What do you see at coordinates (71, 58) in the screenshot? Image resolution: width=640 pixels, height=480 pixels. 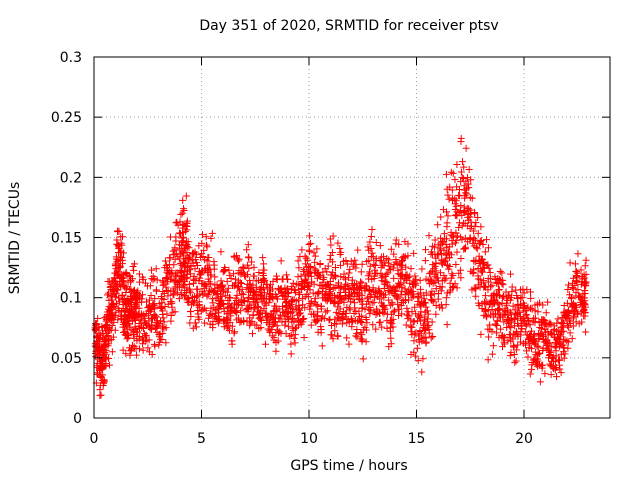 I see `y-tick-label: 0.3` at bounding box center [71, 58].